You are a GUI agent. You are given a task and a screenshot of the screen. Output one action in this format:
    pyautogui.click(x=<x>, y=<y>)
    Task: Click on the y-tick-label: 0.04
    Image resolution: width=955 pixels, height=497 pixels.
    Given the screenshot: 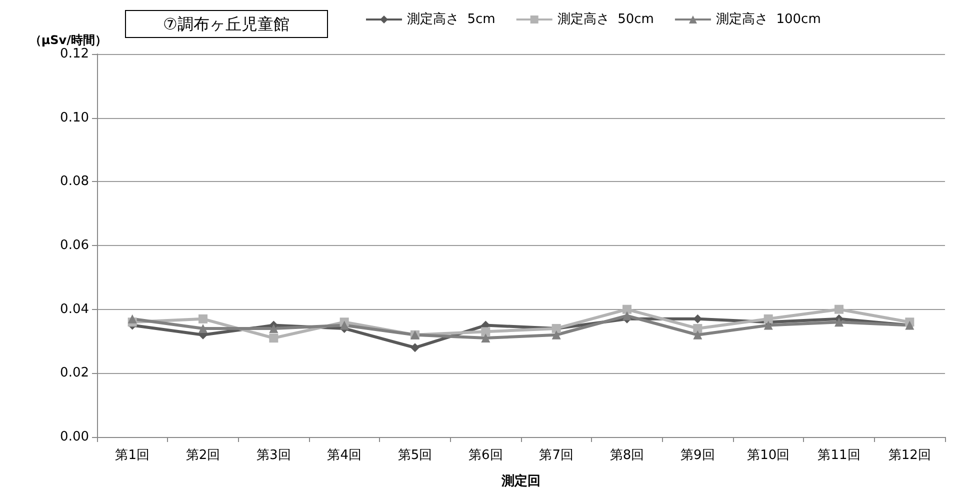 What is the action you would take?
    pyautogui.click(x=74, y=309)
    